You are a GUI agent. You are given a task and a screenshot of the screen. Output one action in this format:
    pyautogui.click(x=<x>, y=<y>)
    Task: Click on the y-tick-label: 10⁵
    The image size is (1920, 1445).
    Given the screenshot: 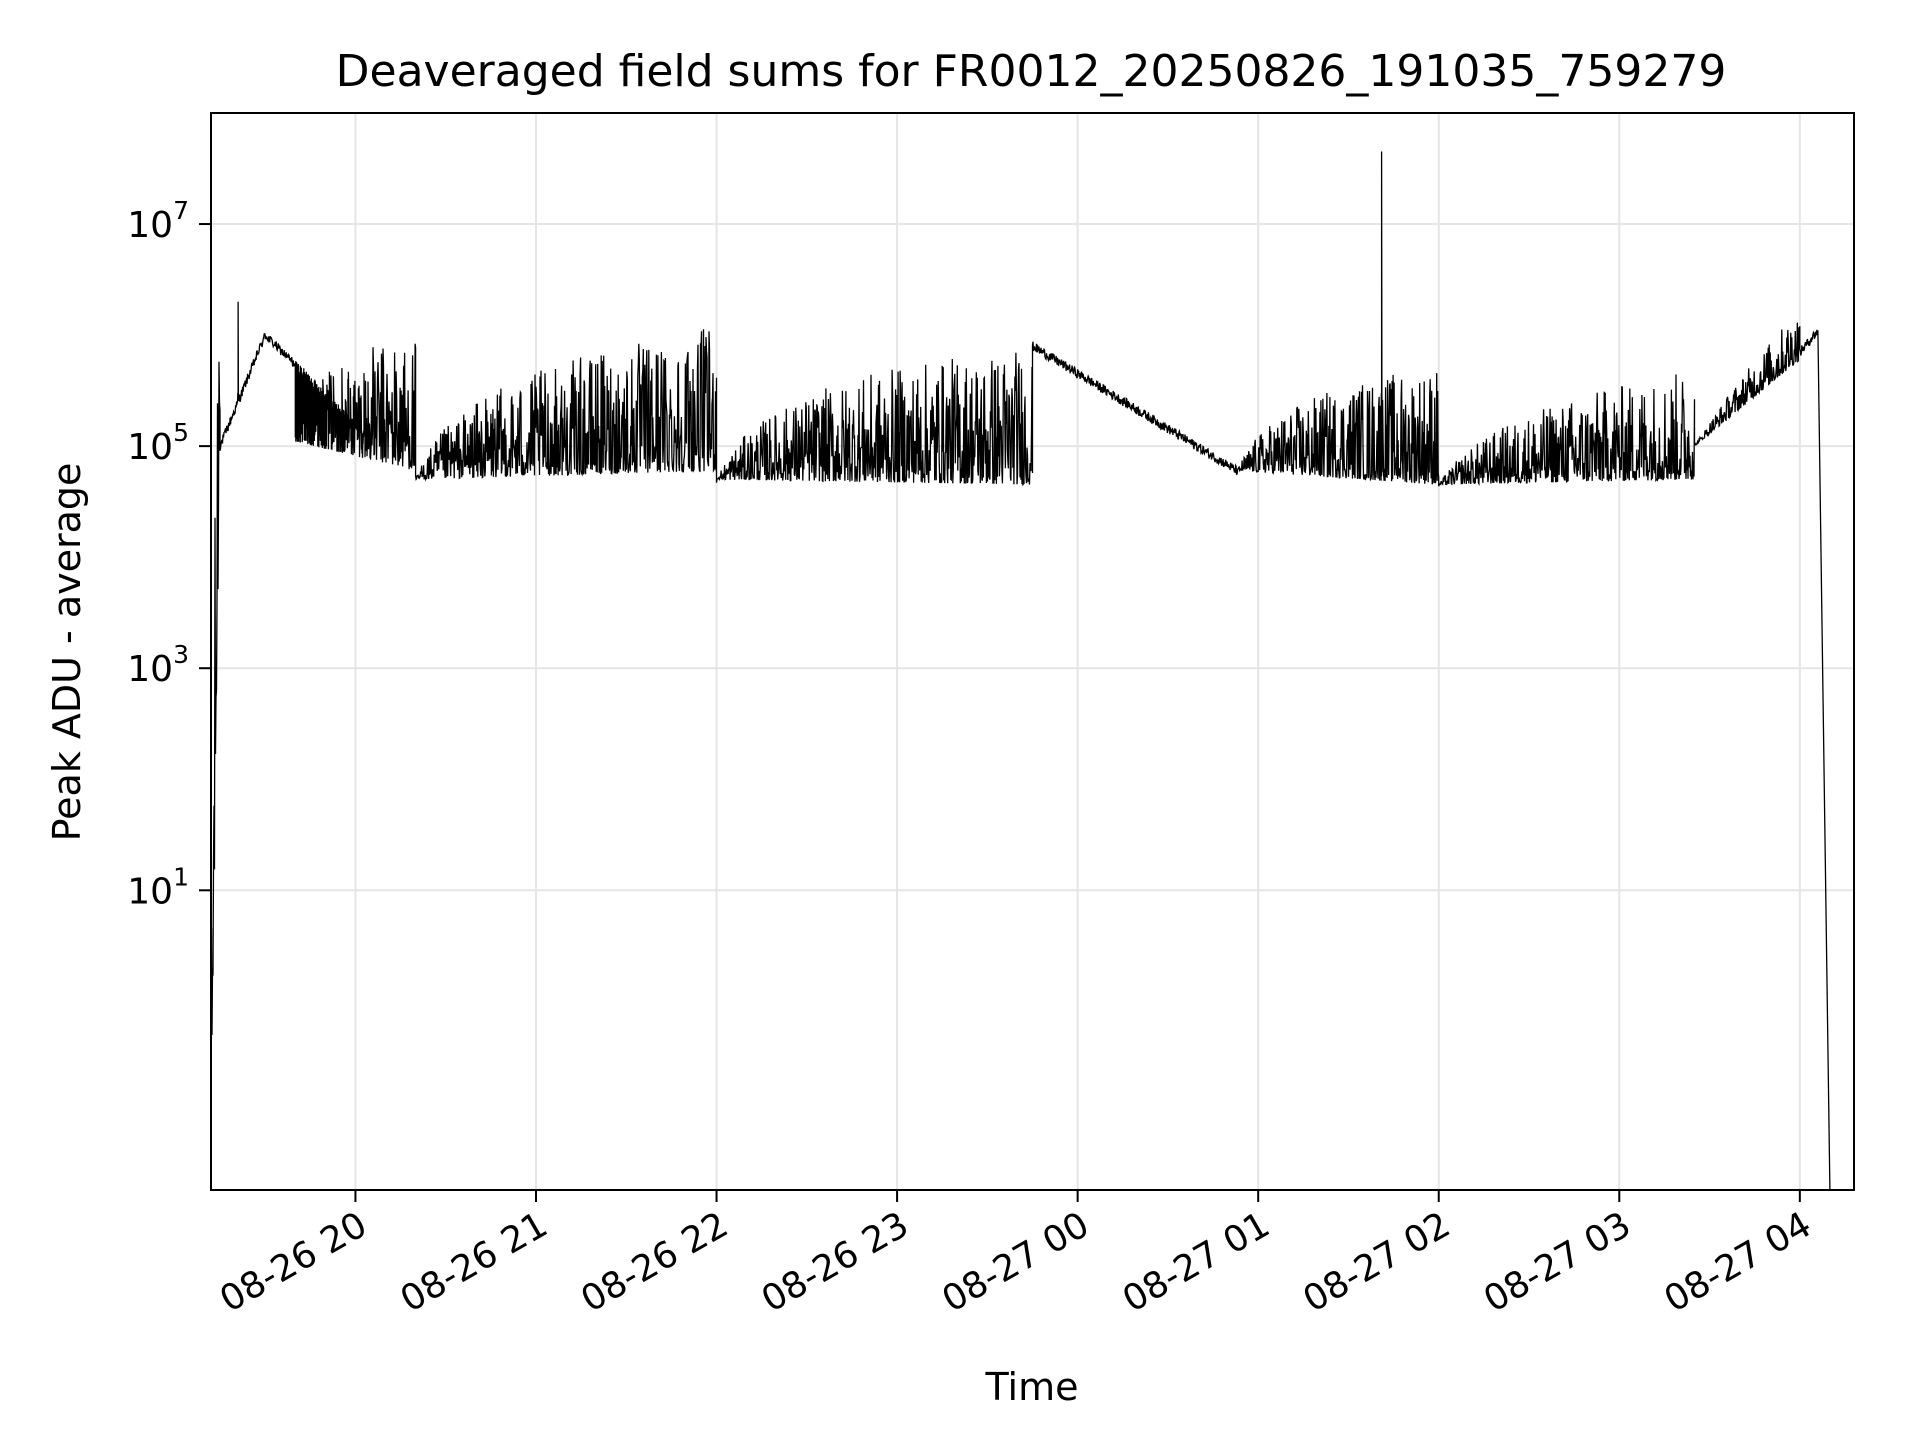 What is the action you would take?
    pyautogui.click(x=158, y=443)
    